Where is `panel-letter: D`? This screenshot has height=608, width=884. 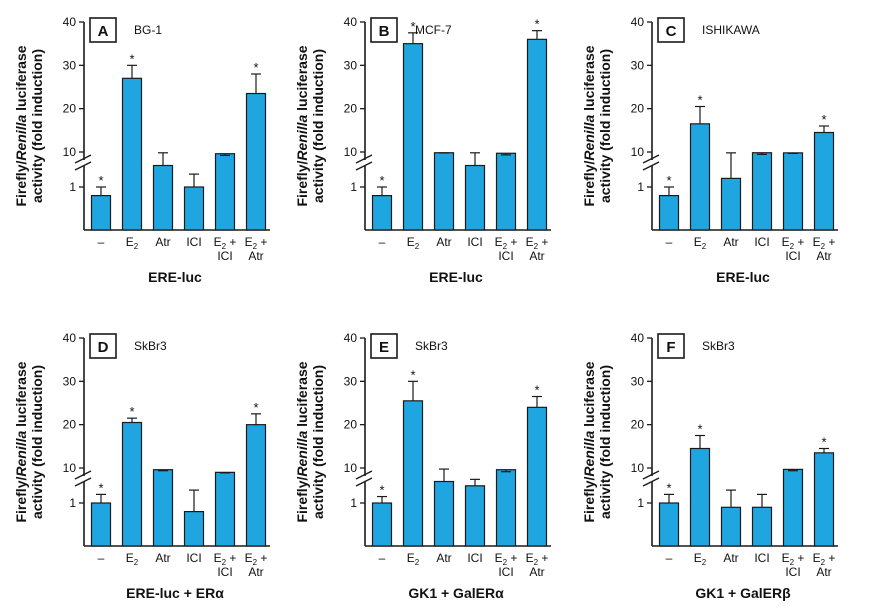 panel-letter: D is located at coordinates (103, 347).